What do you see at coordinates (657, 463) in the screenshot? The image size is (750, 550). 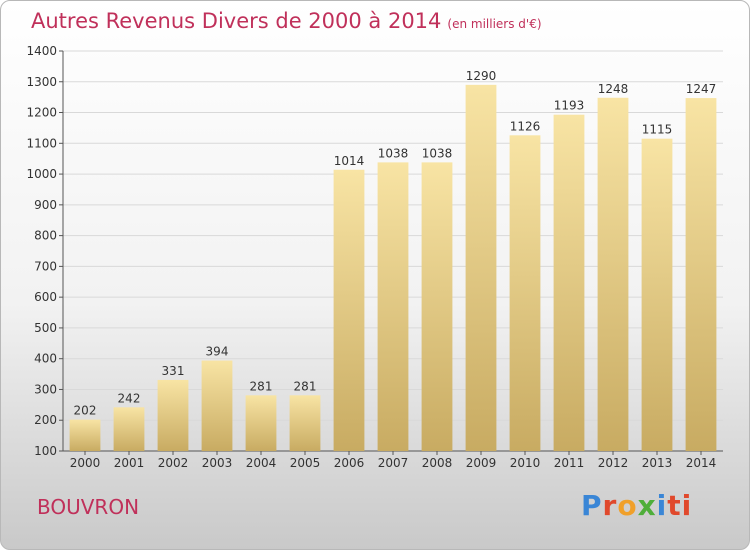 I see `x-tick-label: 2013` at bounding box center [657, 463].